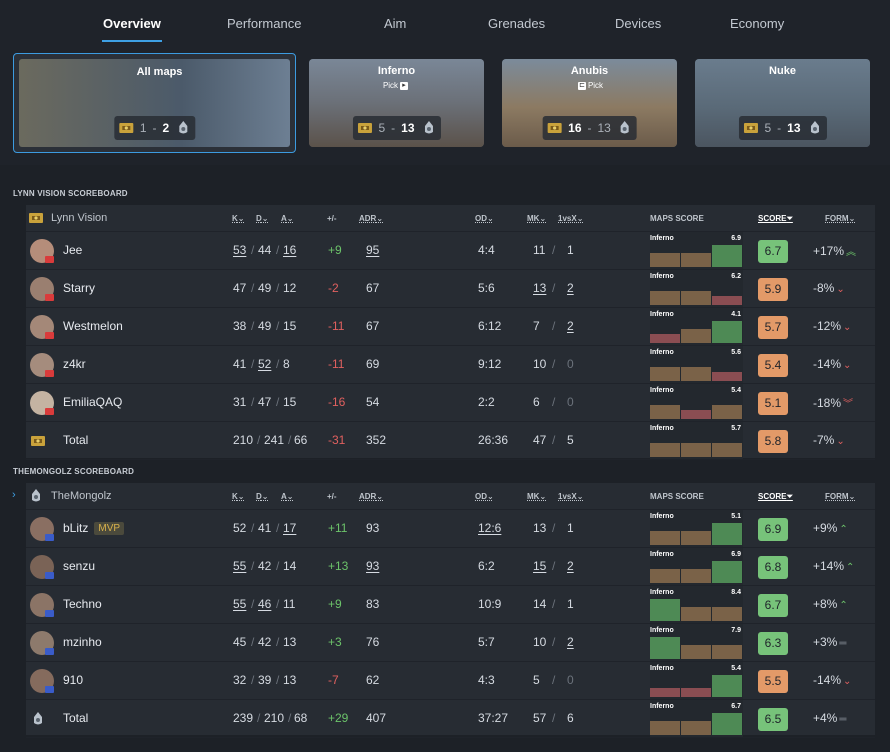  Describe the element at coordinates (396, 103) in the screenshot. I see `map-card-inferno: Inferno Pick ▸ 5-13` at that location.